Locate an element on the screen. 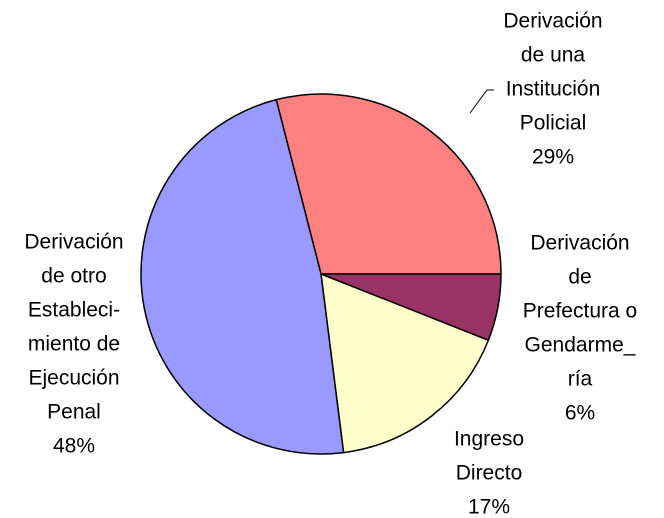 The height and width of the screenshot is (518, 664). value-label: 6% is located at coordinates (580, 413).